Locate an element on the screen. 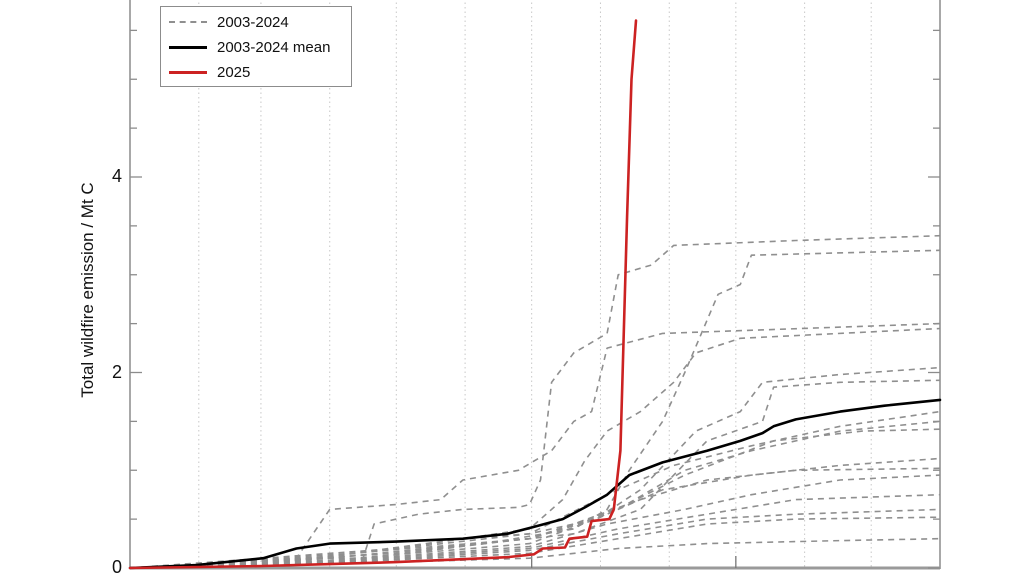 This screenshot has height=578, width=1024. legend-label: 2003-2024 is located at coordinates (253, 22).